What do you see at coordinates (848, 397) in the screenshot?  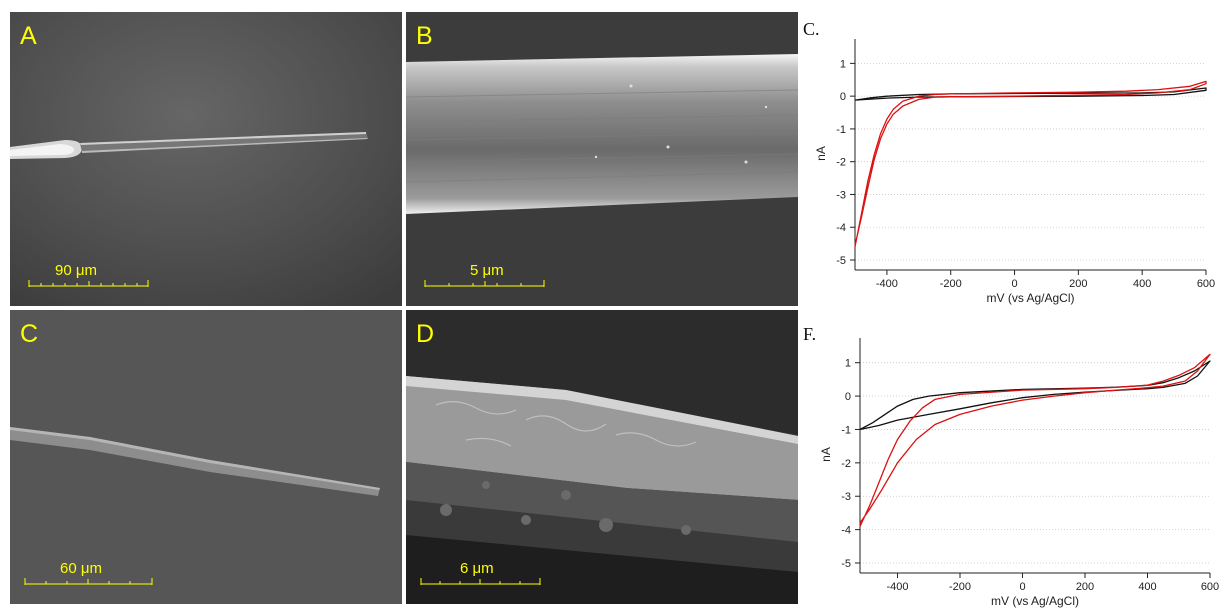 I see `chart-f-y-tick-label: 0` at bounding box center [848, 397].